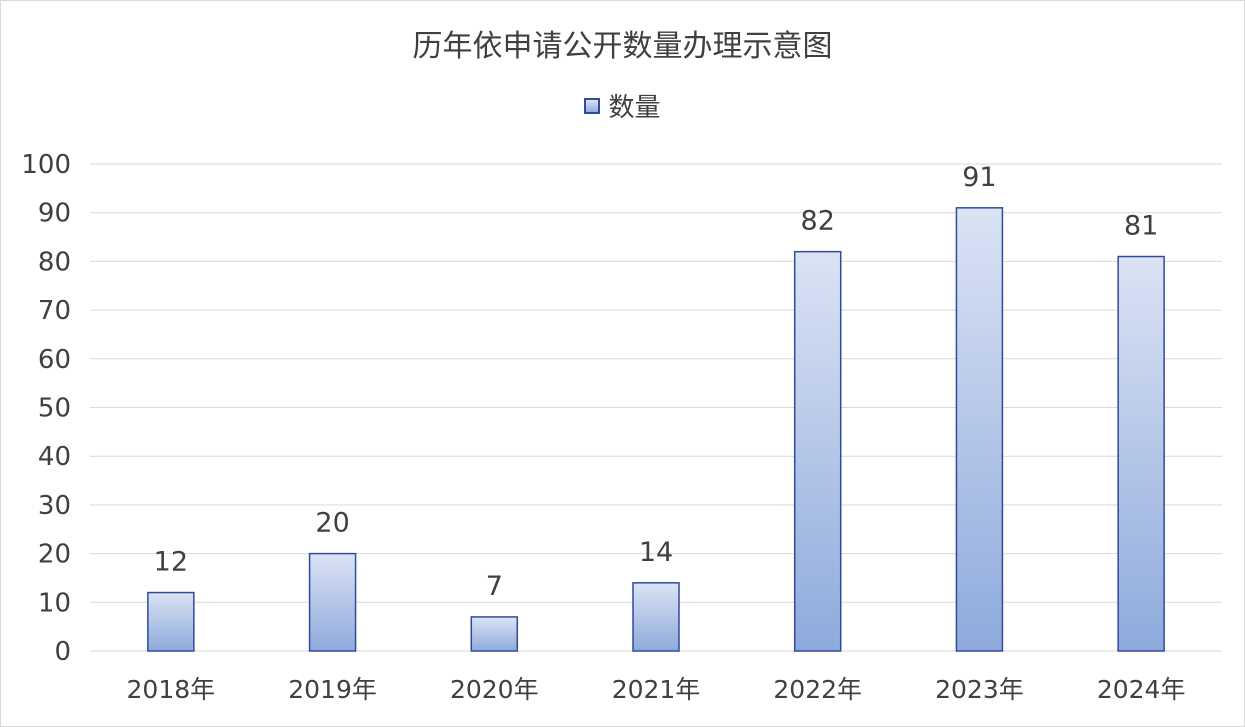 This screenshot has height=727, width=1245. I want to click on y-tick-label: 60, so click(54, 360).